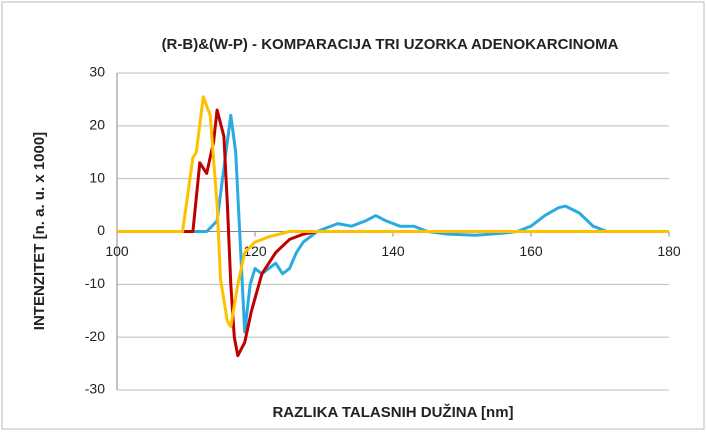 The height and width of the screenshot is (432, 707). Describe the element at coordinates (101, 230) in the screenshot. I see `y-tick-label: 0` at that location.